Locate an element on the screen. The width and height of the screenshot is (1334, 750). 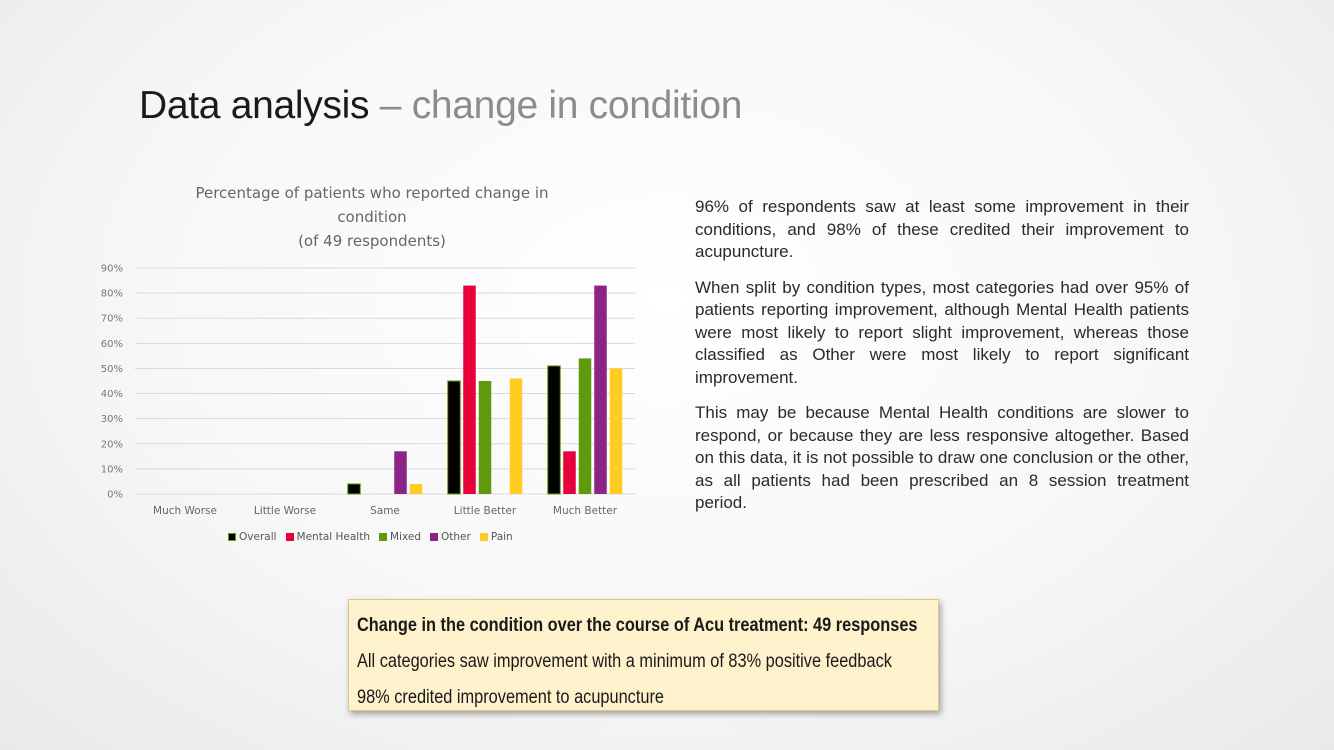
x-category-label: Same is located at coordinates (385, 511).